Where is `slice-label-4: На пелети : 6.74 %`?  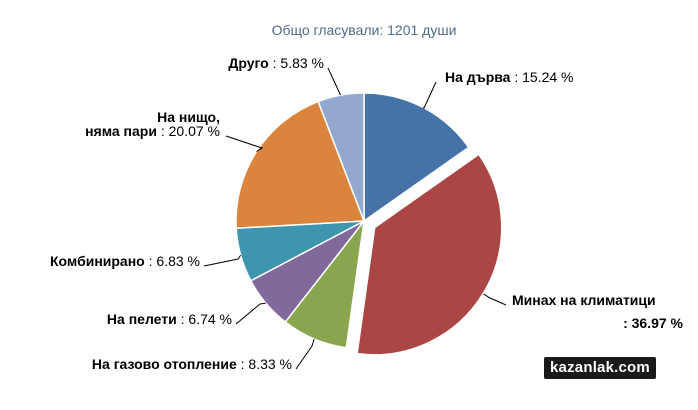
slice-label-4: На пелети : 6.74 % is located at coordinates (169, 319).